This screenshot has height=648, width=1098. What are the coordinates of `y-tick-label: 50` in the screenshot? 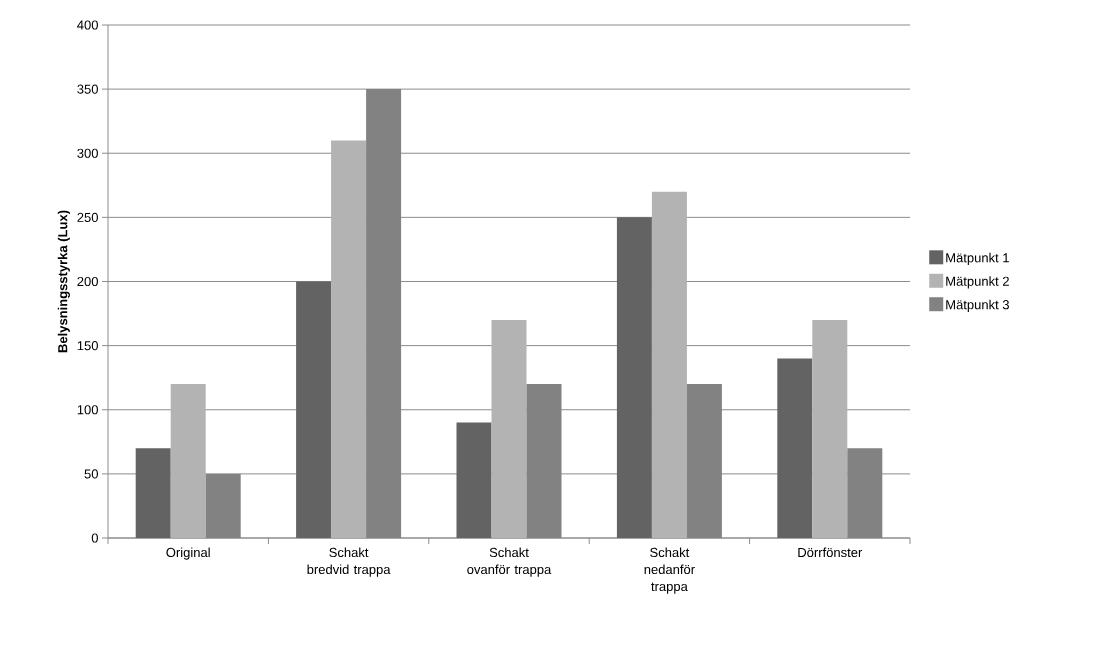 It's located at (91, 474).